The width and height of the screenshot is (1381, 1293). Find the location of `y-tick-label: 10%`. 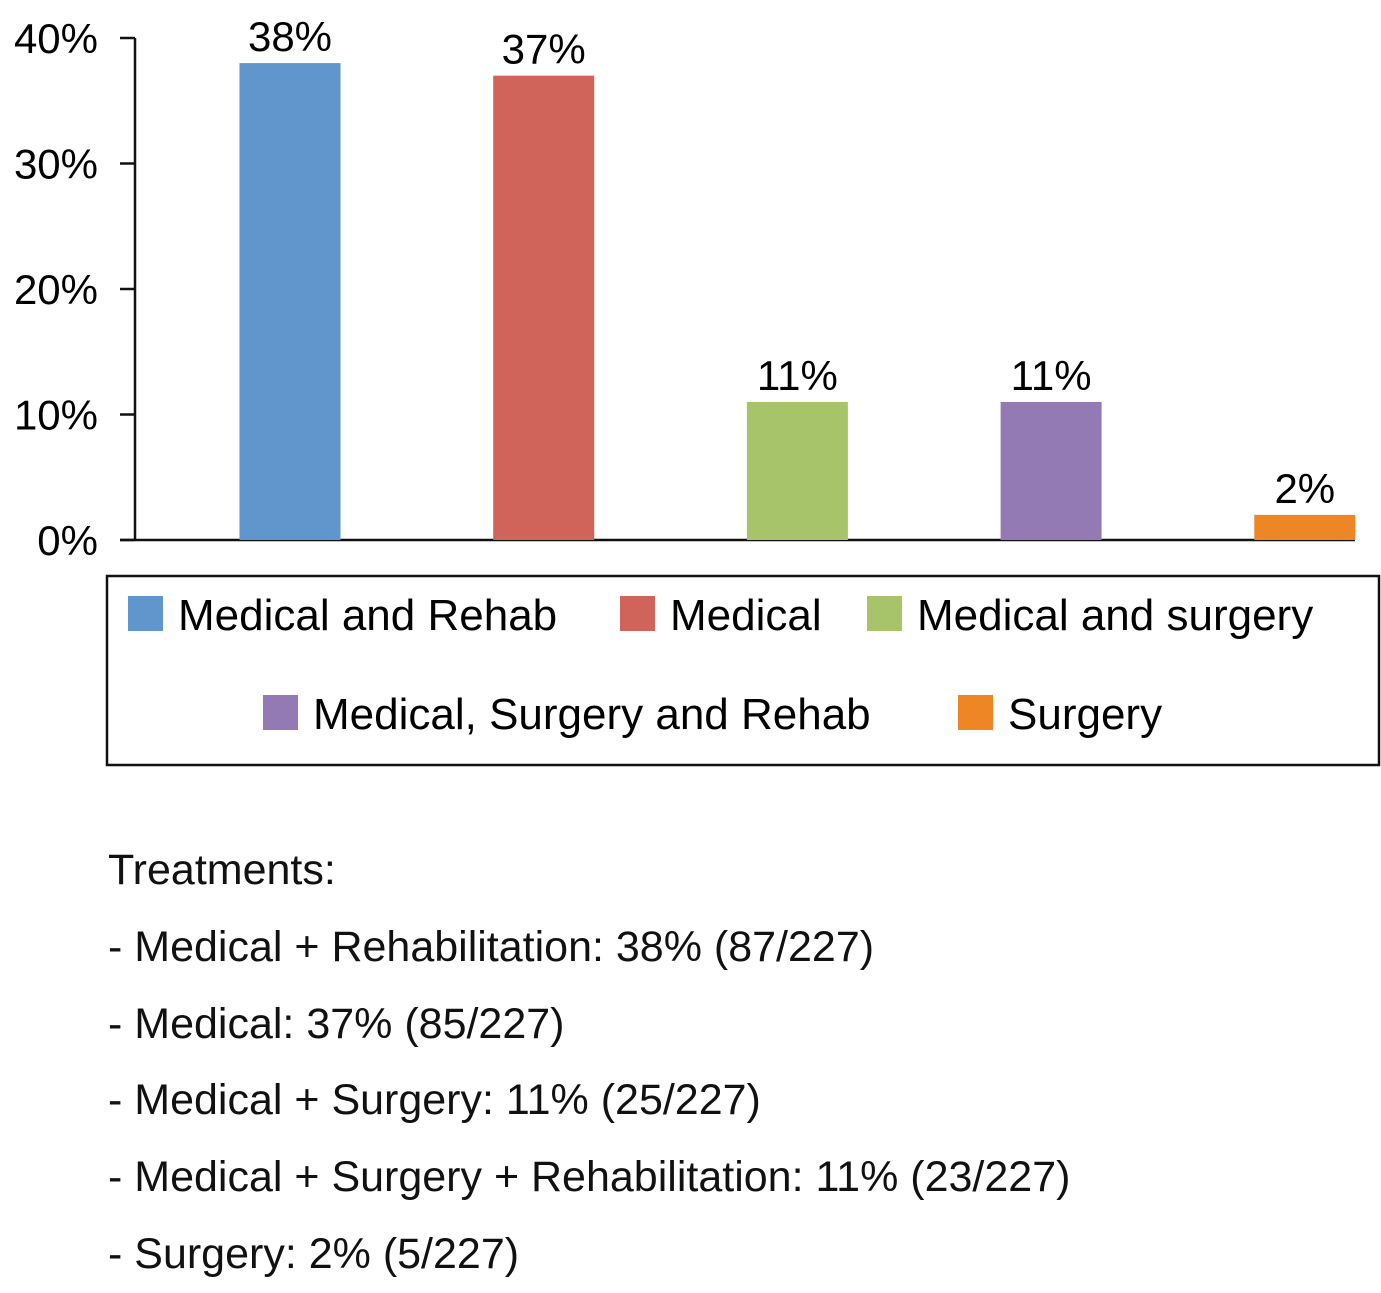

y-tick-label: 10% is located at coordinates (56, 415).